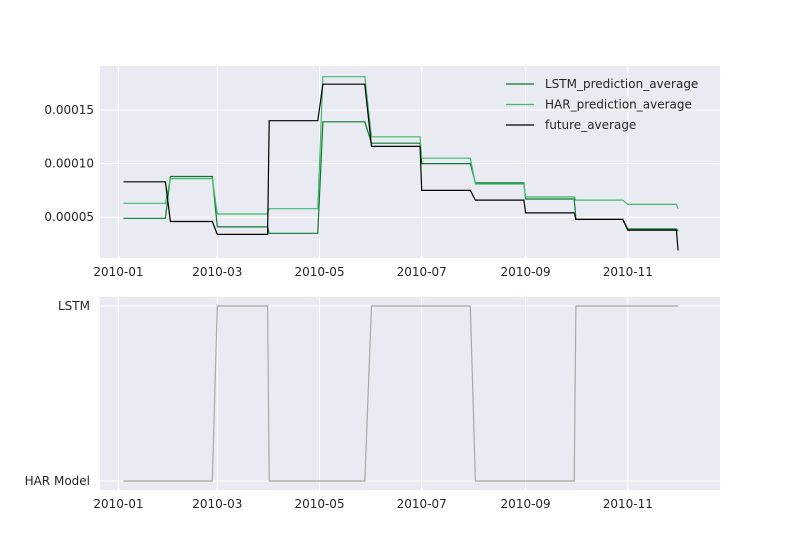 The width and height of the screenshot is (800, 550). I want to click on y-tick-label: LSTM, so click(74, 306).